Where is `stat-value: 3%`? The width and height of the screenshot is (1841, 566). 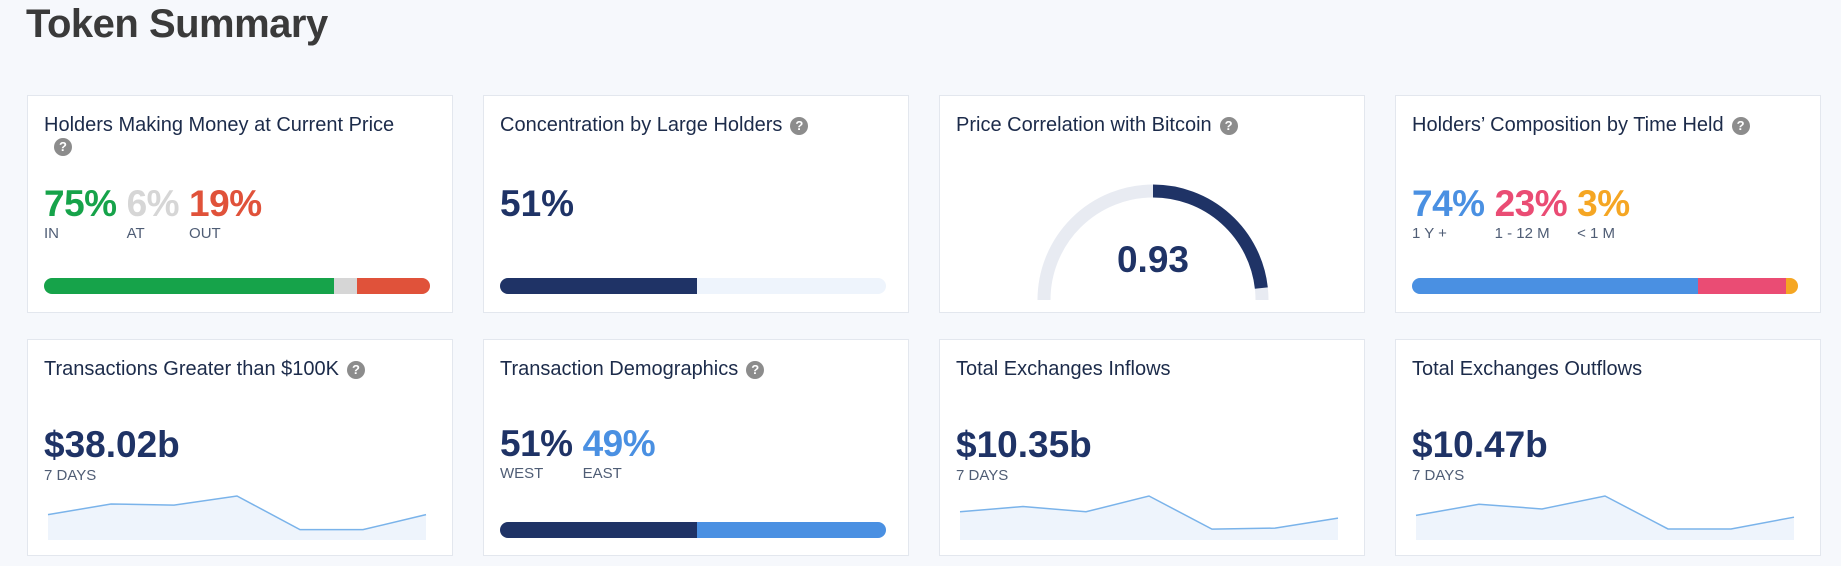
stat-value: 3% is located at coordinates (1603, 203).